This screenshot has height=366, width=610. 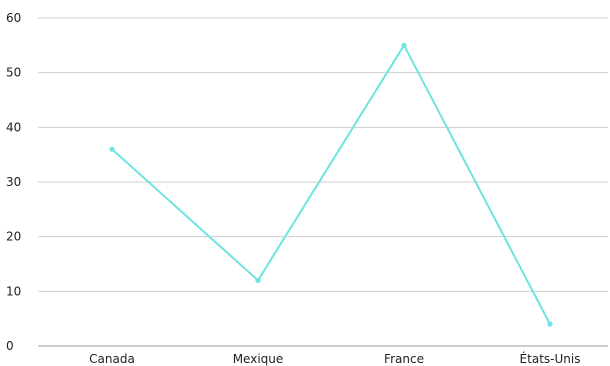 What do you see at coordinates (13, 73) in the screenshot?
I see `y-tick-label: 50` at bounding box center [13, 73].